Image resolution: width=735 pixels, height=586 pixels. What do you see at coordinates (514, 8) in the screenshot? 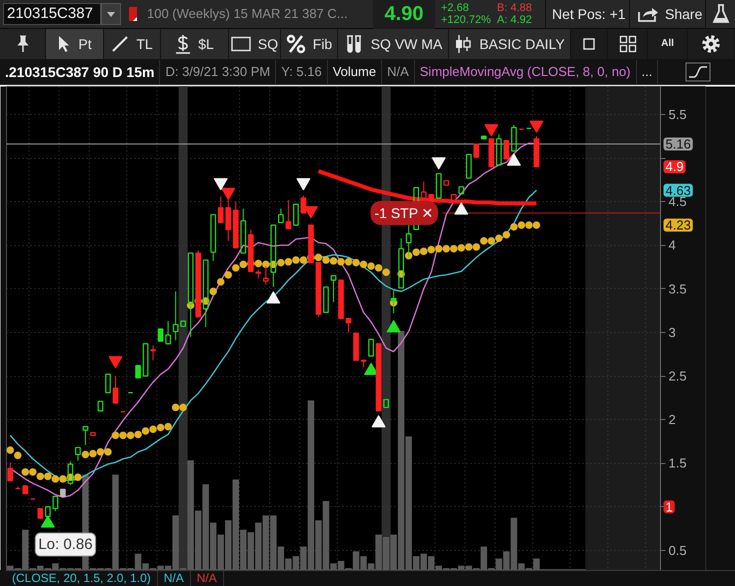
I see `text: B: 4.88` at bounding box center [514, 8].